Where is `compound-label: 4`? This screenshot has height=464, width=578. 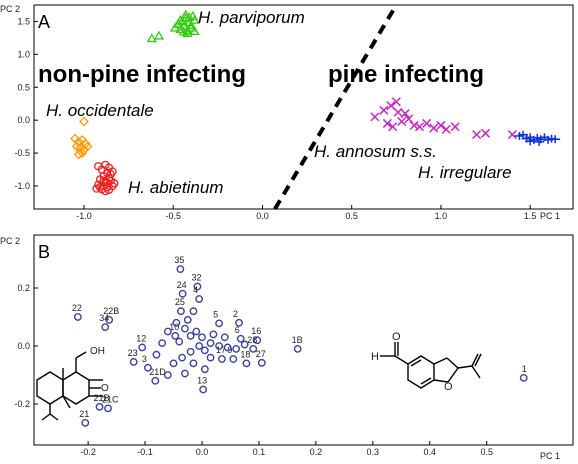 compound-label: 4 is located at coordinates (195, 290).